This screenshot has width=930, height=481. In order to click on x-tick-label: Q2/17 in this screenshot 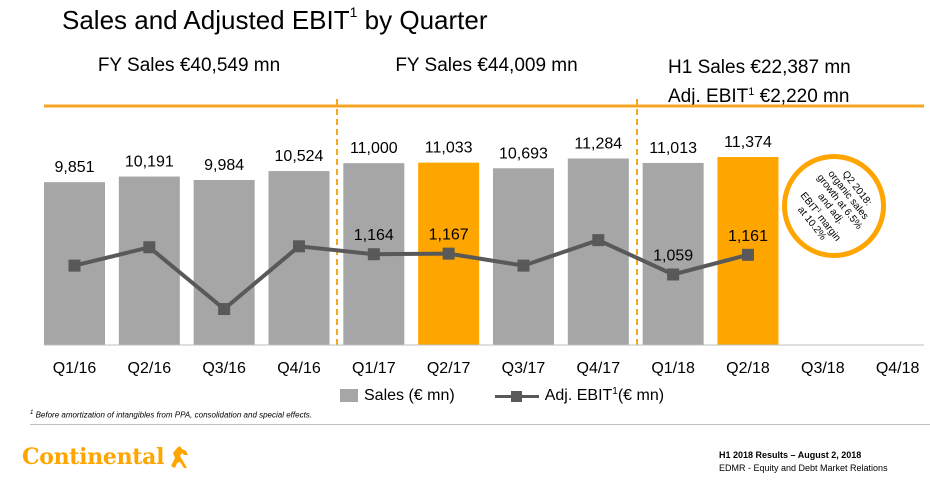, I will do `click(449, 368)`.